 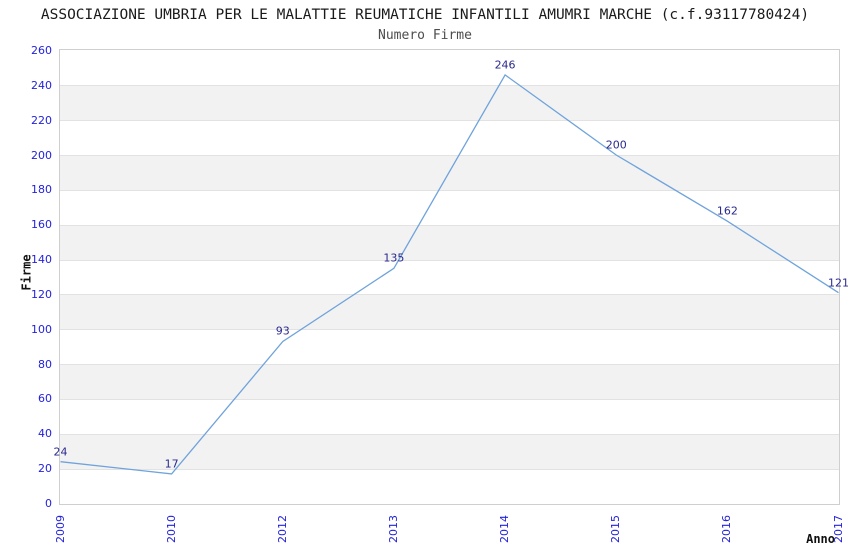 What do you see at coordinates (282, 529) in the screenshot?
I see `x-tick-label: 2012` at bounding box center [282, 529].